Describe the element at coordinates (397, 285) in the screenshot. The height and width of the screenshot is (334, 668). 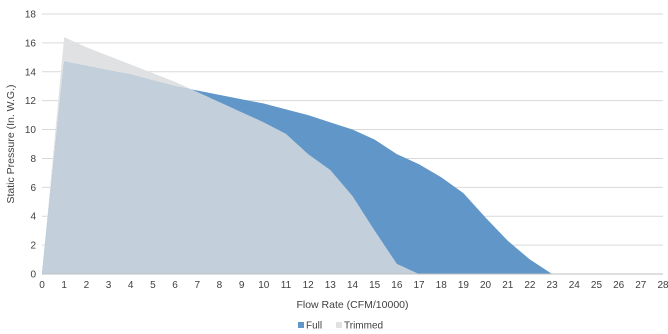
I see `x-tick-label: 16` at that location.